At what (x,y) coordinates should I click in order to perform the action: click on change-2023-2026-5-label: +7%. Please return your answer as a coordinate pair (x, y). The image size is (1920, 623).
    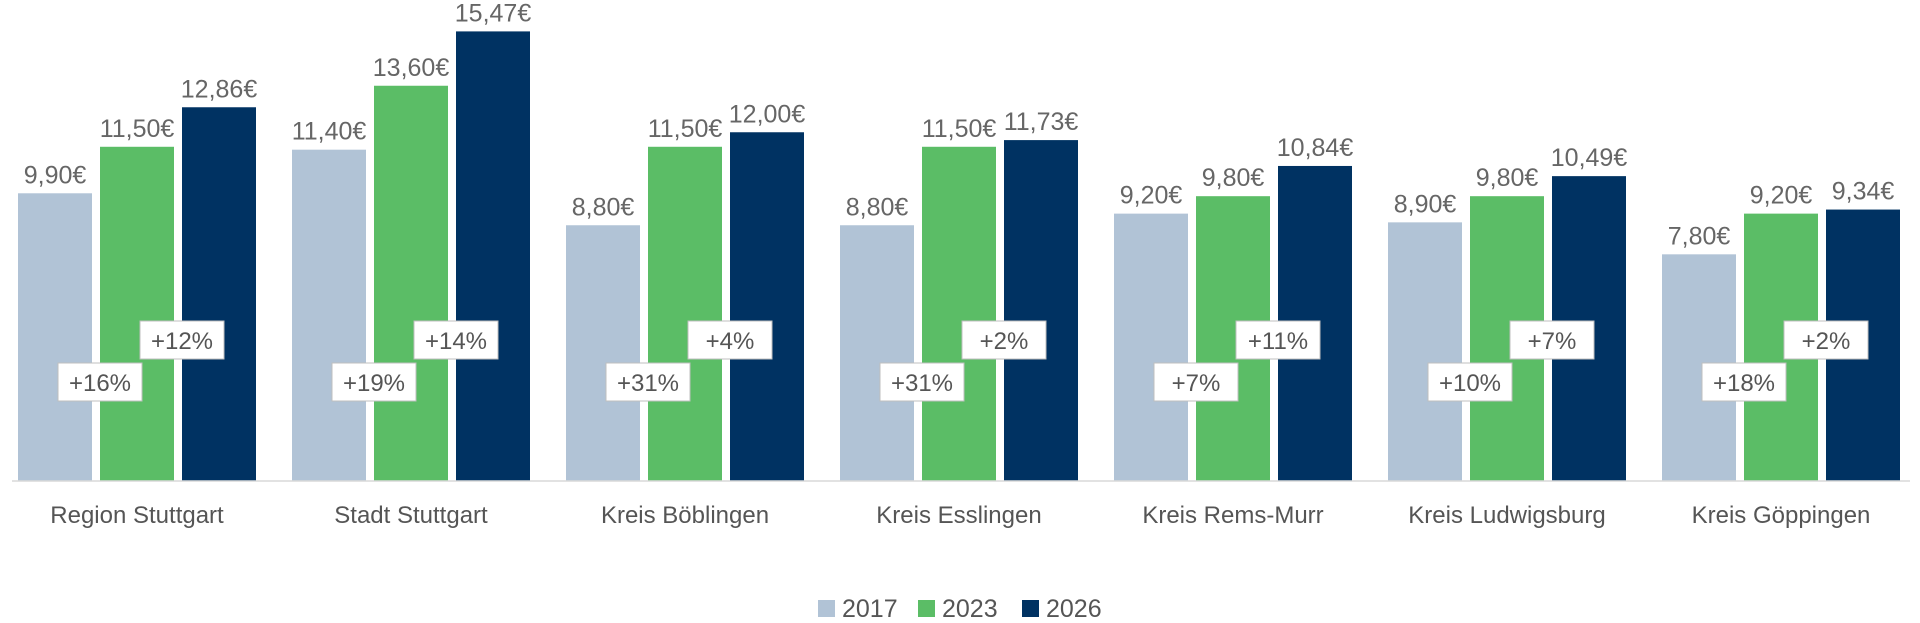
    Looking at the image, I should click on (1552, 341).